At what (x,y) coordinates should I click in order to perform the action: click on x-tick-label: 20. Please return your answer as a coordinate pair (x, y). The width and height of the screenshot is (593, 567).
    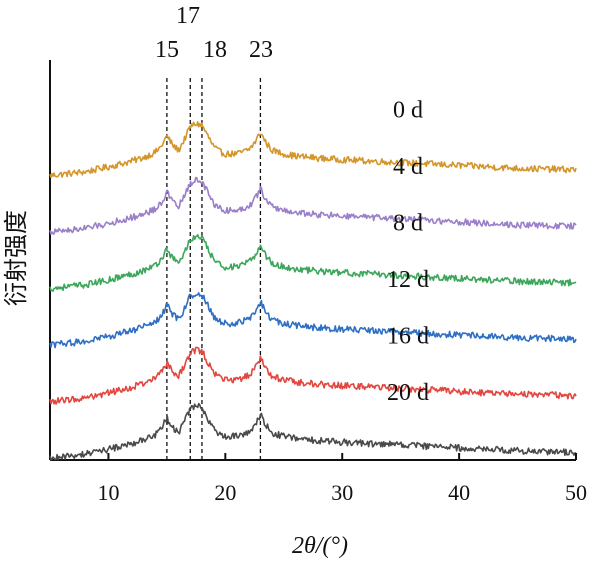
    Looking at the image, I should click on (225, 492).